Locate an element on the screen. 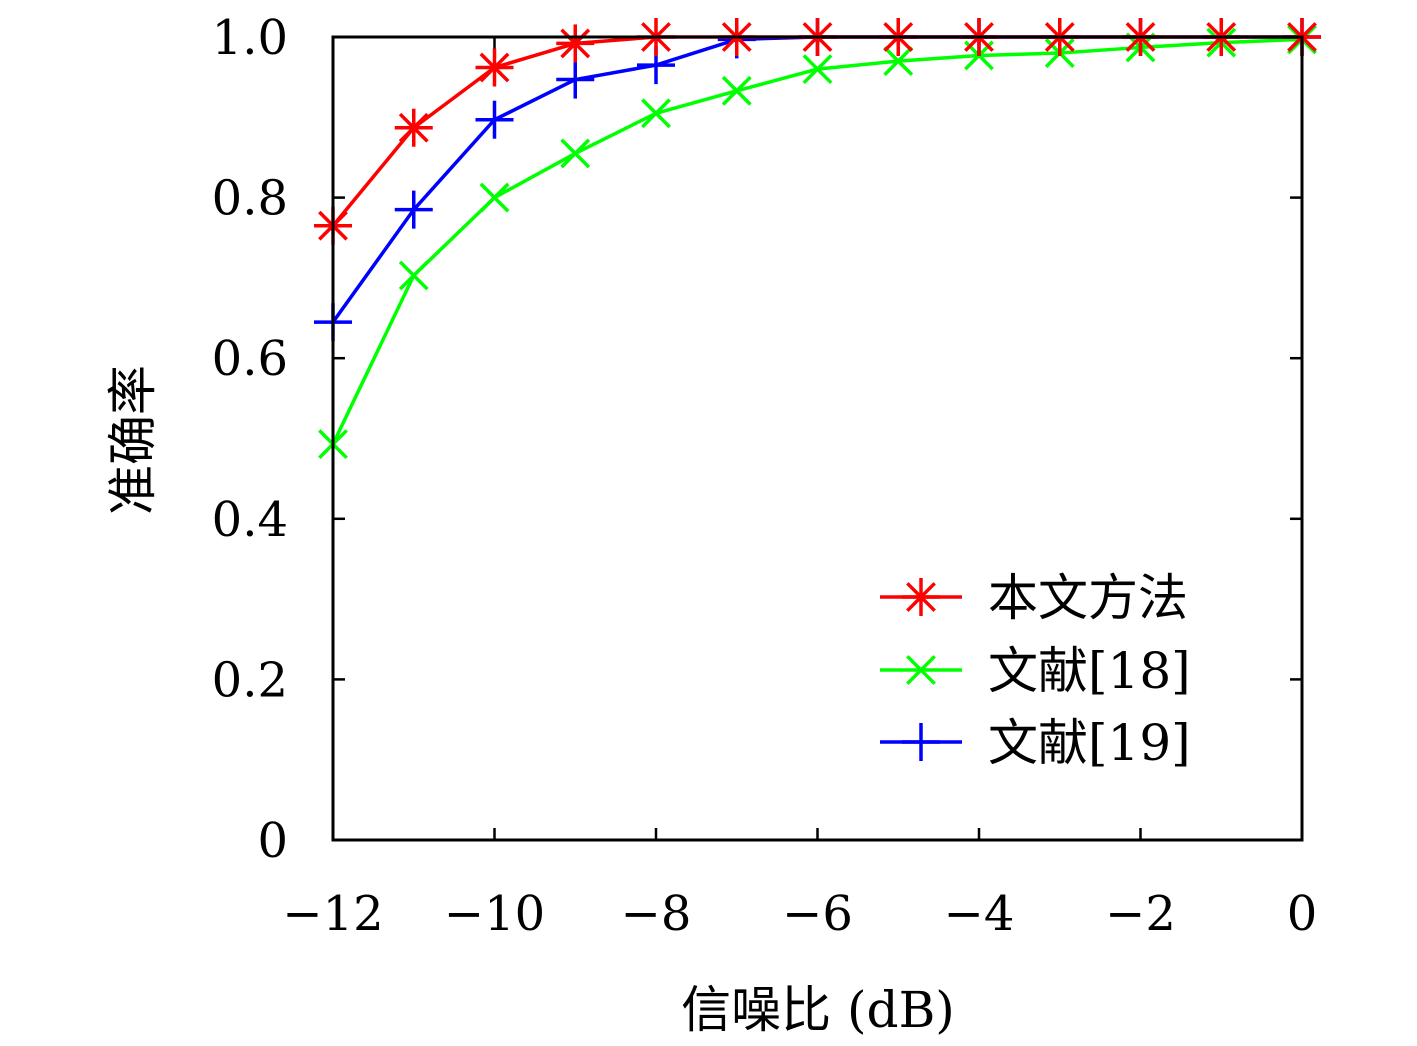 This screenshot has height=1046, width=1417. y-tick-label: 0.2 is located at coordinates (250, 680).